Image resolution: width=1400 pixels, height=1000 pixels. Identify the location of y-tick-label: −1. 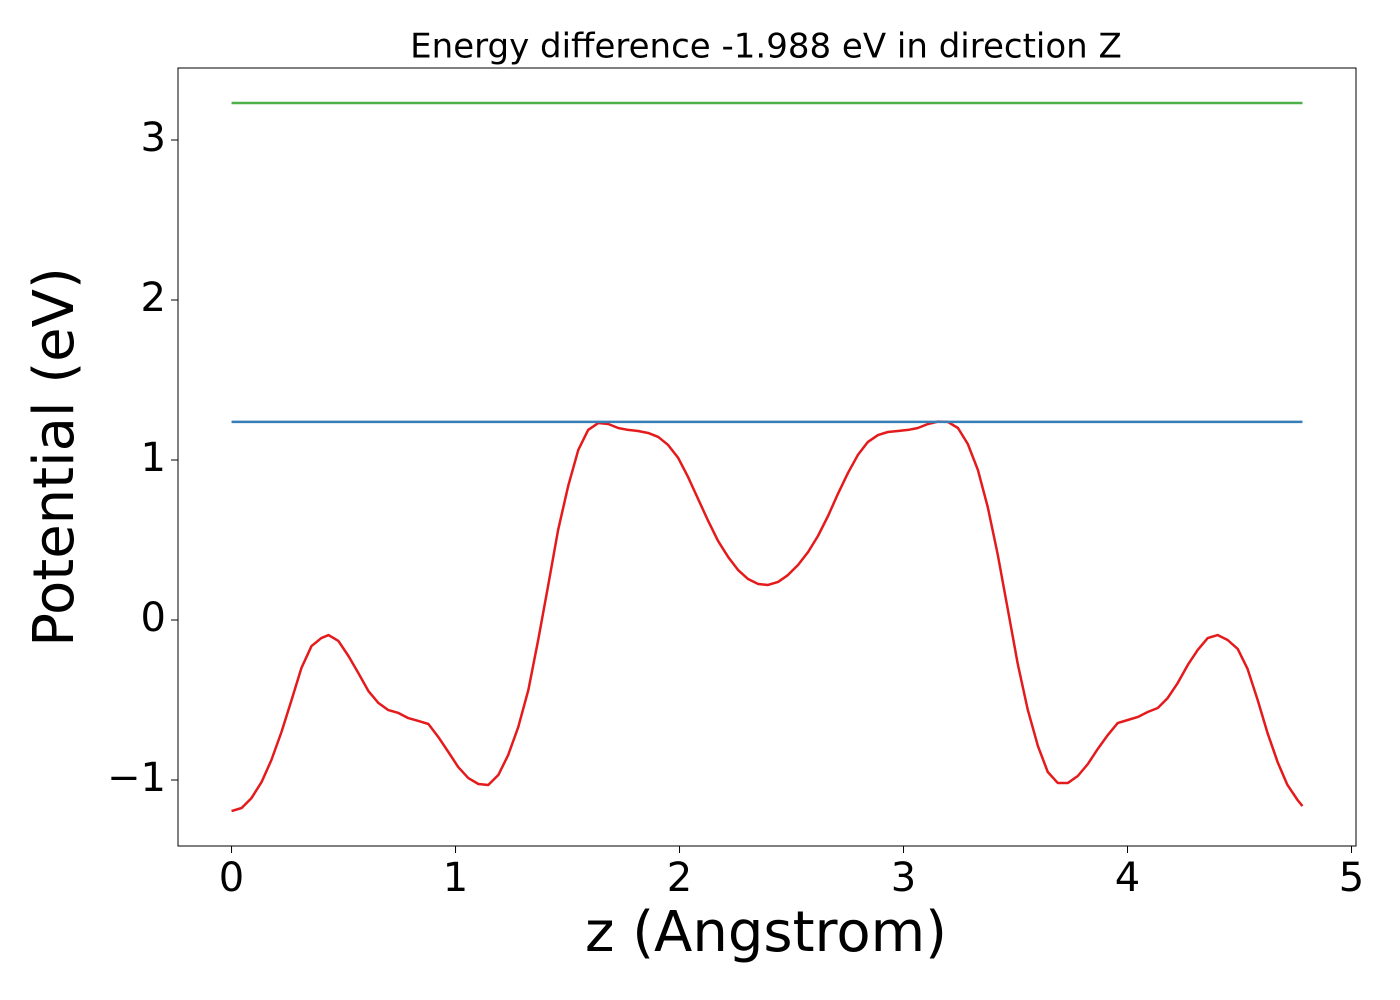
(136, 778).